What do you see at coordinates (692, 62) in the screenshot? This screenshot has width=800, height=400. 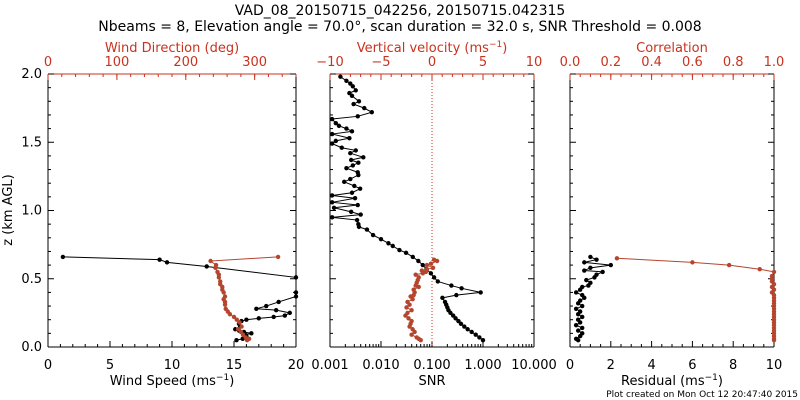 I see `top-tick-label: 0.6` at bounding box center [692, 62].